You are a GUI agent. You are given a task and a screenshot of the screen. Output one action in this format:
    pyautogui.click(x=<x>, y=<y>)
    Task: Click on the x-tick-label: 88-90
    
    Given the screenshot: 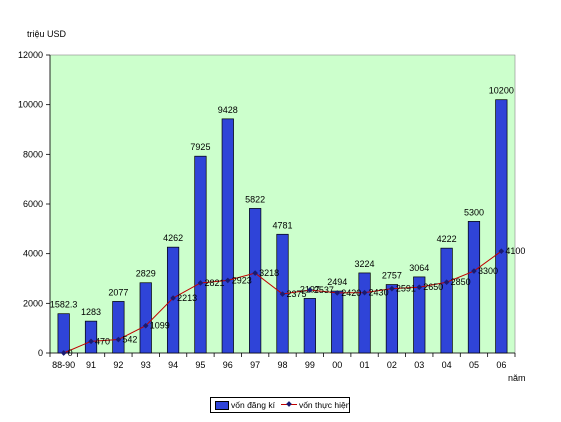 What is the action you would take?
    pyautogui.click(x=63, y=365)
    